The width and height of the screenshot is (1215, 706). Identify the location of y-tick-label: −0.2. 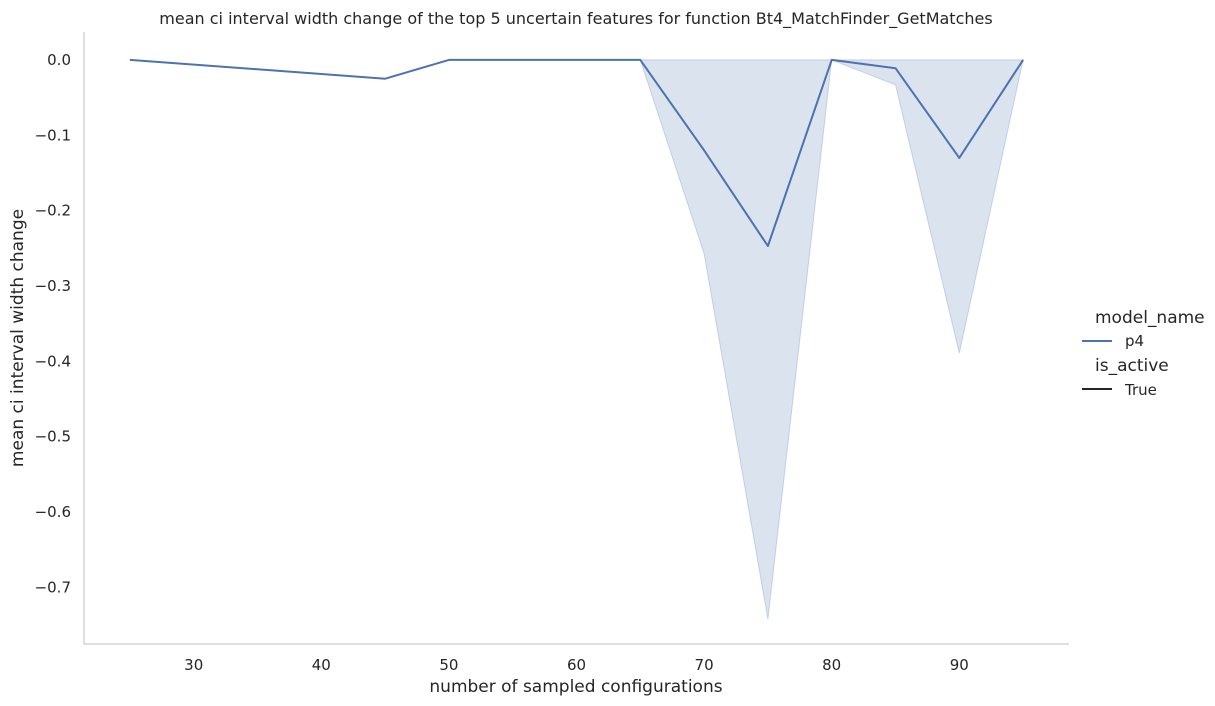
(53, 211).